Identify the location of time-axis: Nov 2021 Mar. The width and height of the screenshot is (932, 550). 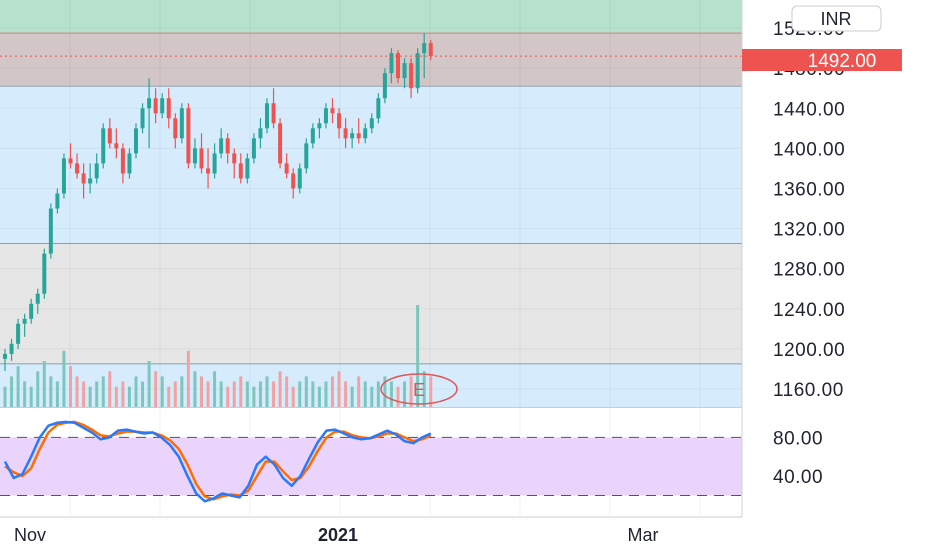
(336, 535).